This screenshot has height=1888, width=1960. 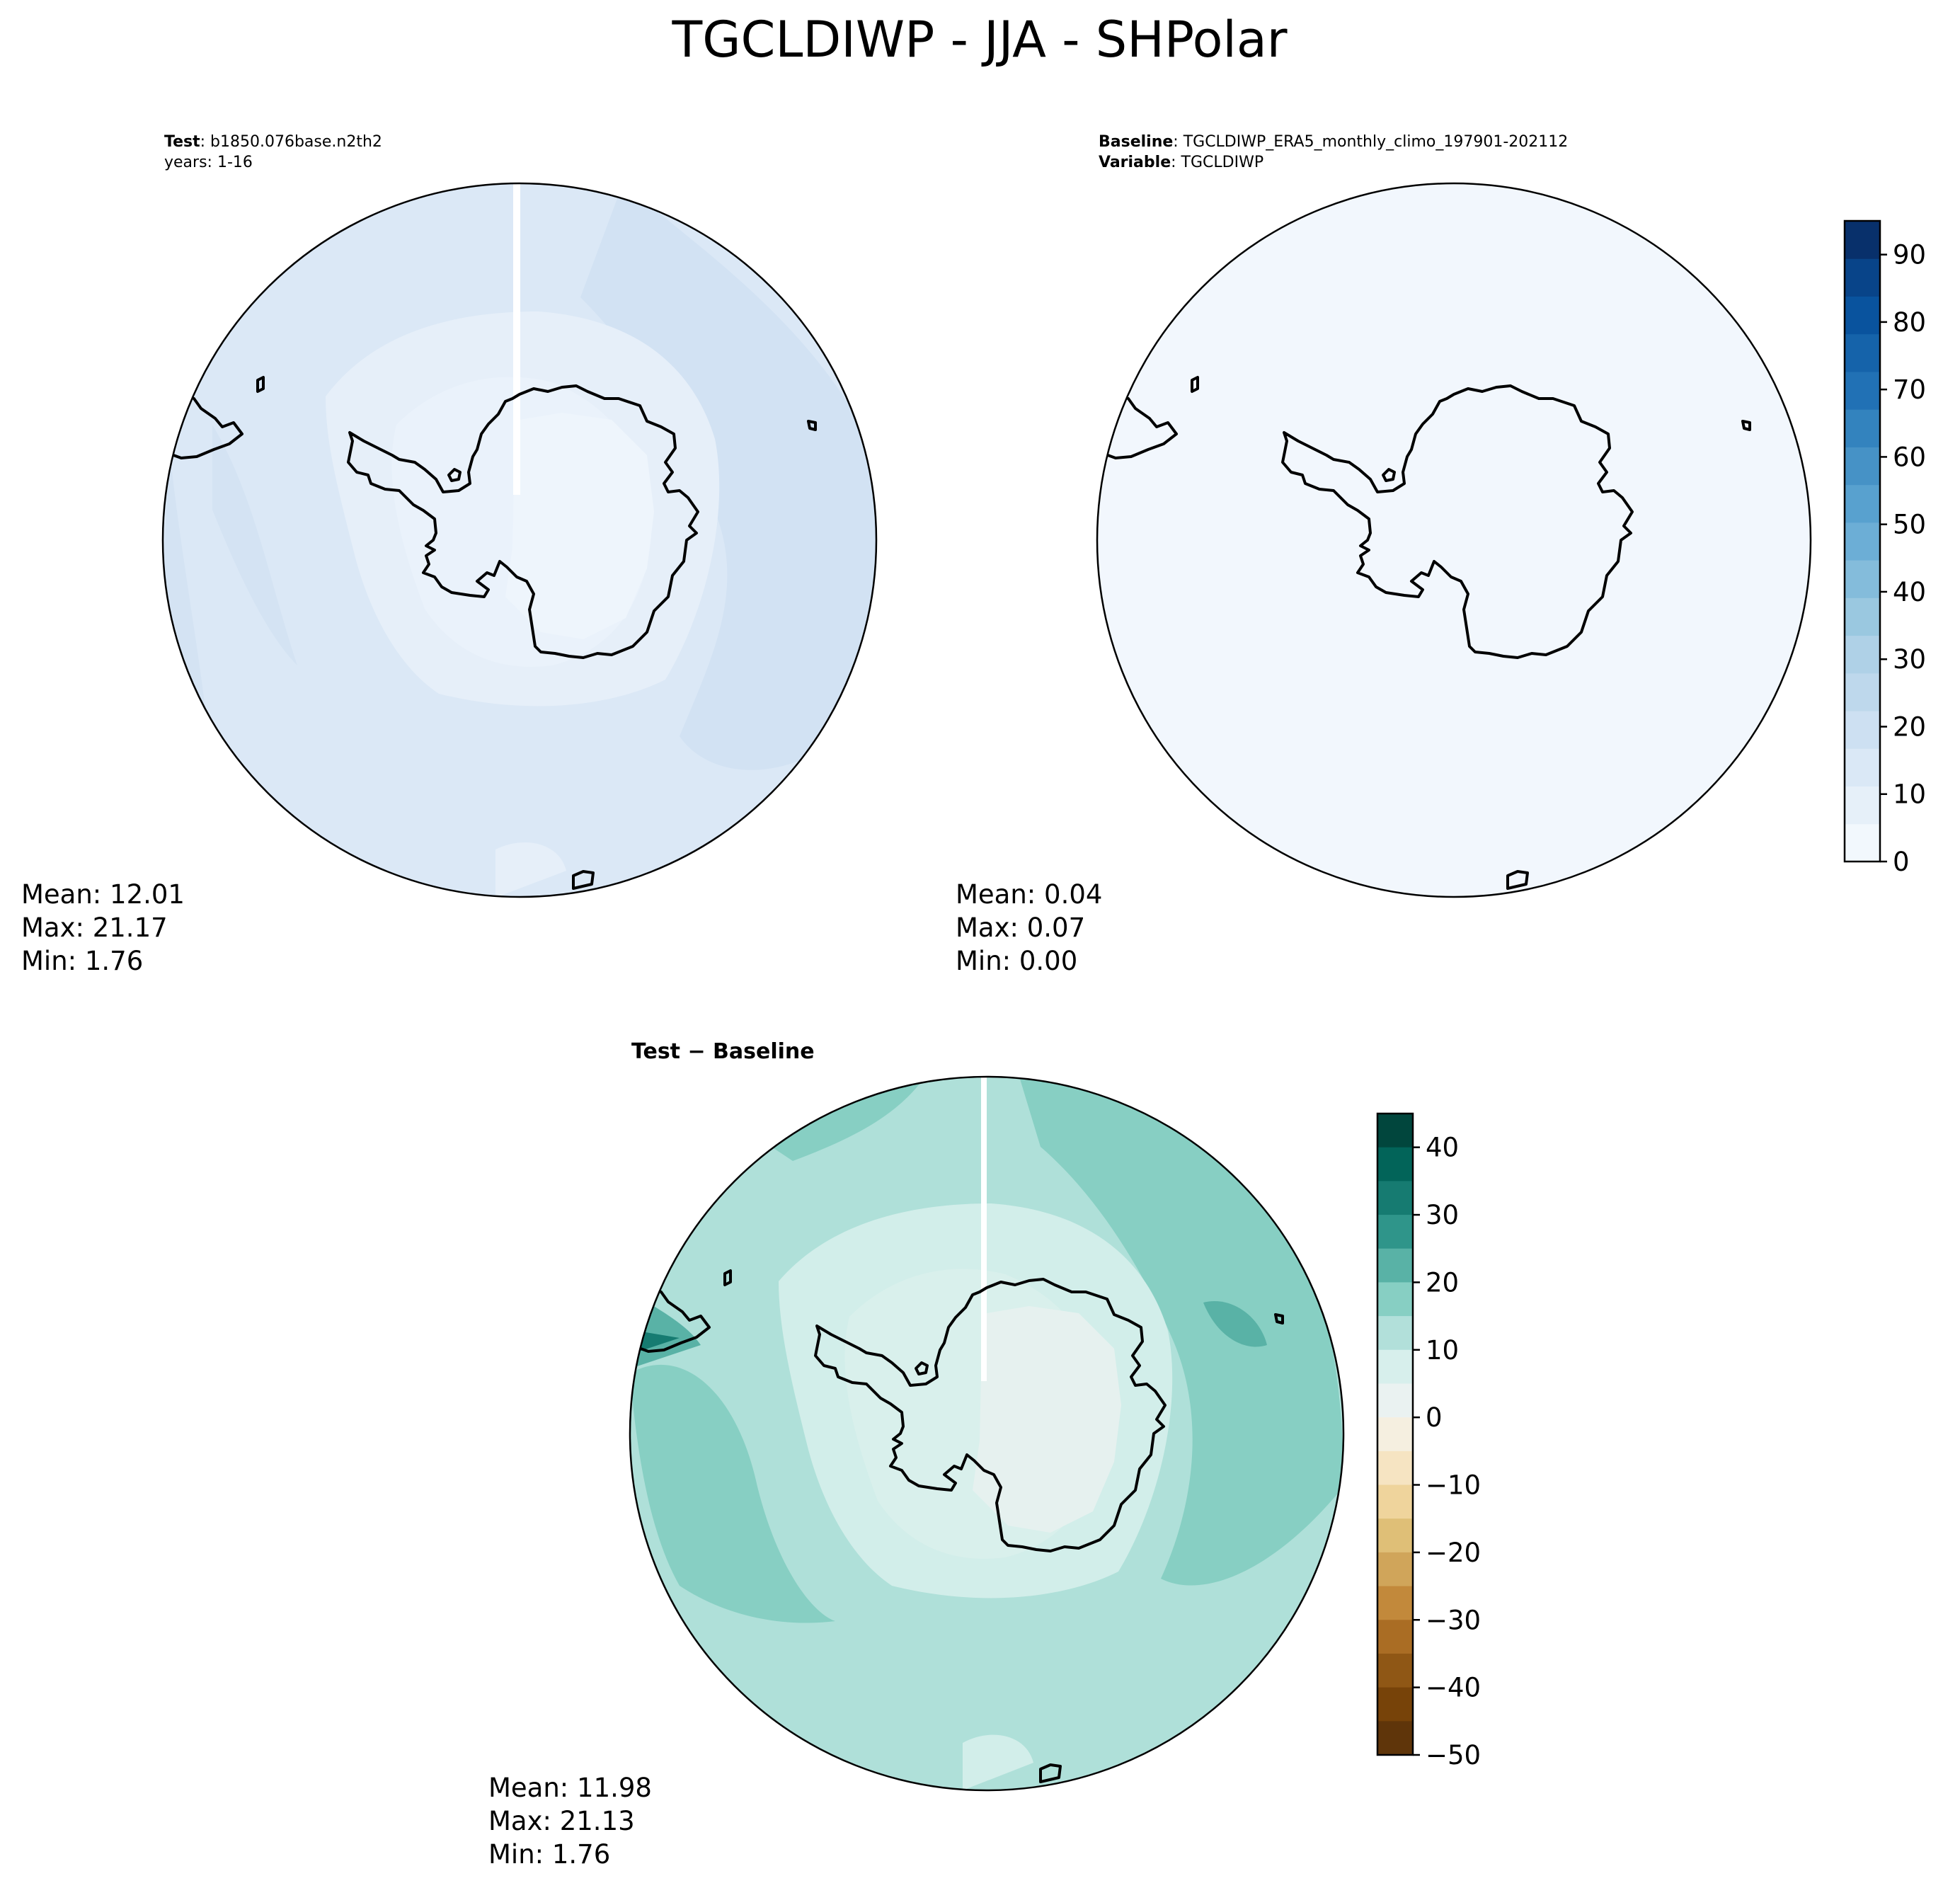 What do you see at coordinates (1453, 1553) in the screenshot?
I see `colorbar-diff-tick-label: −20` at bounding box center [1453, 1553].